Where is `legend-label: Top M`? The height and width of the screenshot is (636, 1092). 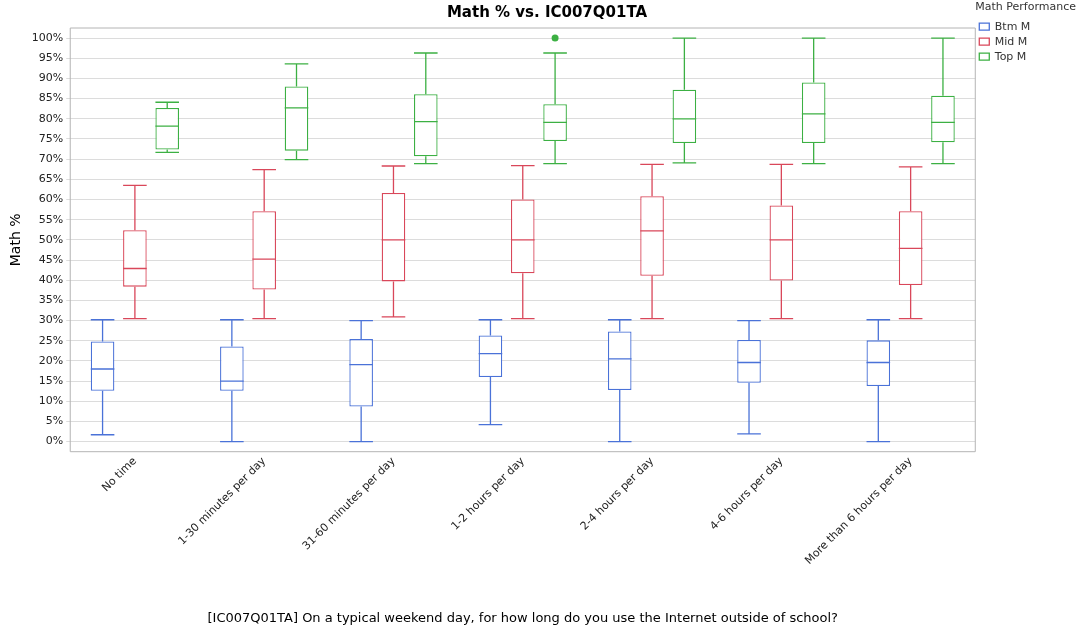
legend-label: Top M is located at coordinates (1010, 56).